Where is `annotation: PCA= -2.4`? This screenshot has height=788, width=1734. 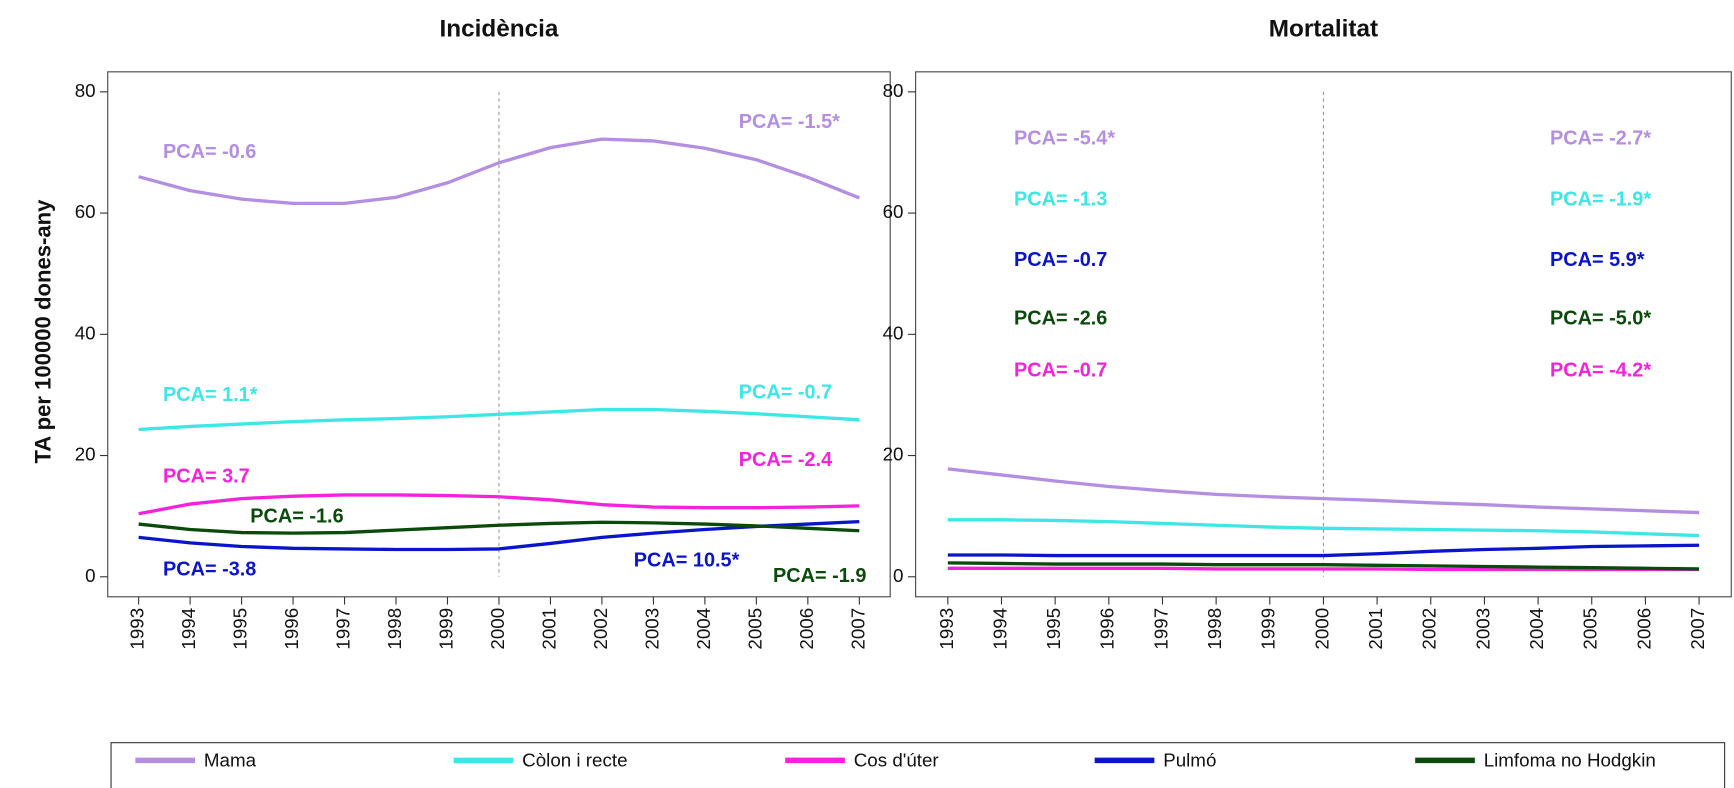
annotation: PCA= -2.4 is located at coordinates (785, 460).